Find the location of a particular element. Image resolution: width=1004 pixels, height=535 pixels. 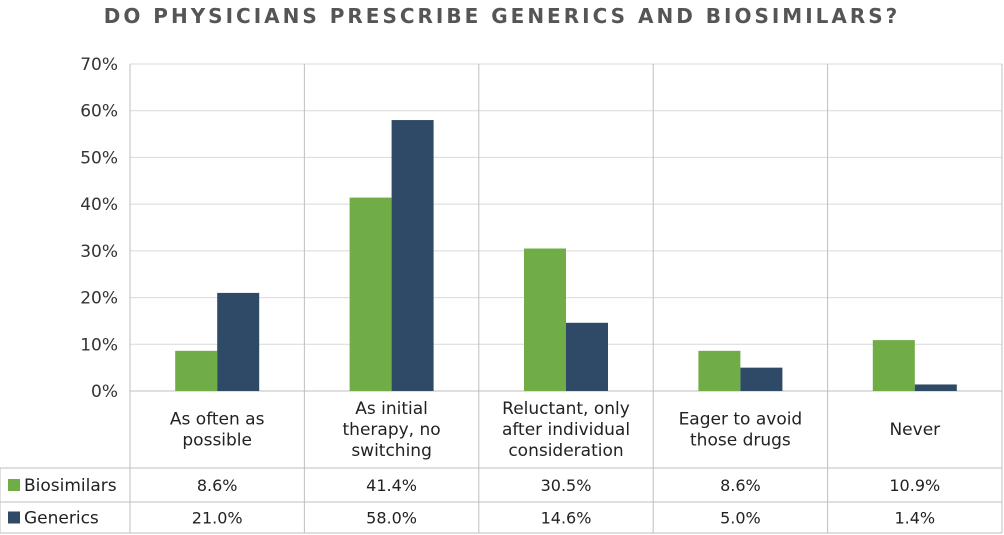

category-label: therapy, no is located at coordinates (392, 430).